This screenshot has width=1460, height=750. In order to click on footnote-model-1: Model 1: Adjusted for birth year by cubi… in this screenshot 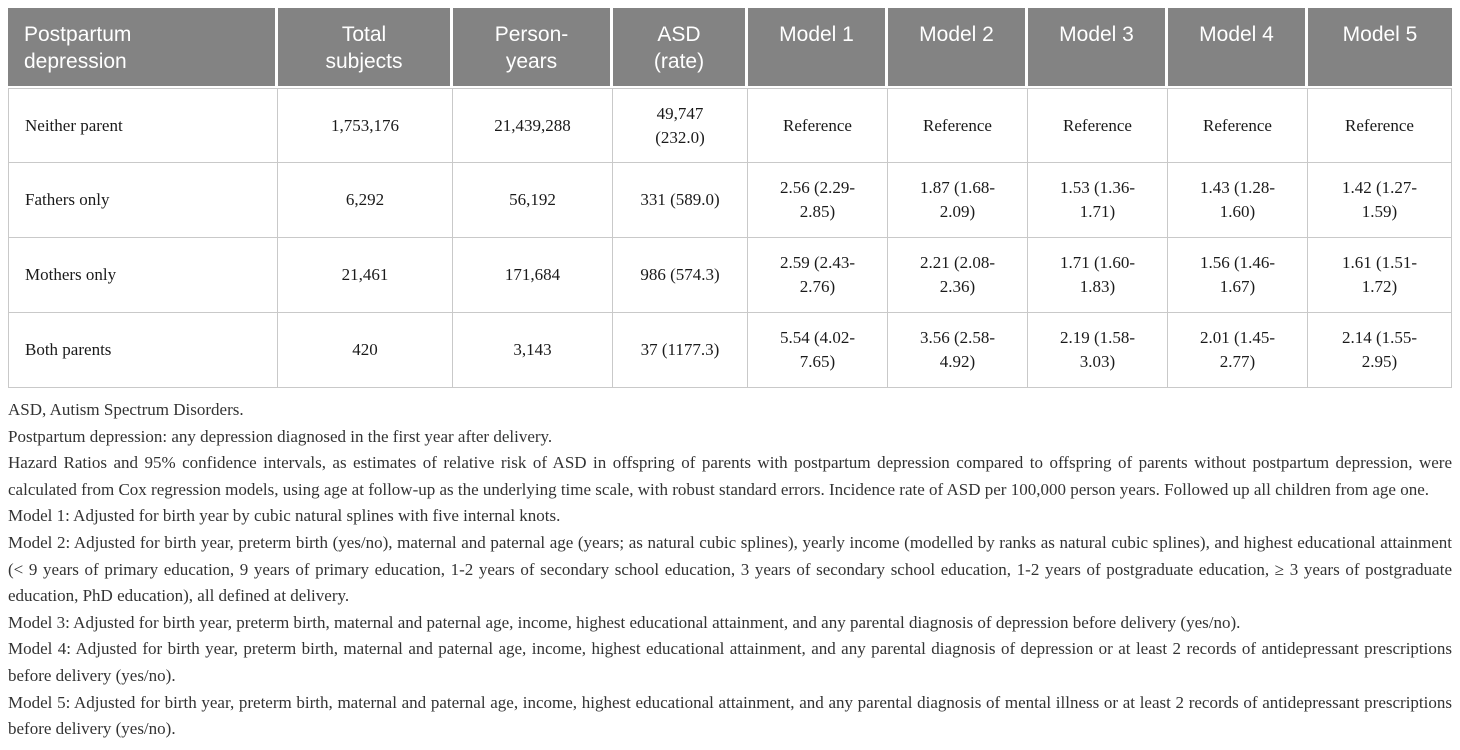, I will do `click(284, 516)`.